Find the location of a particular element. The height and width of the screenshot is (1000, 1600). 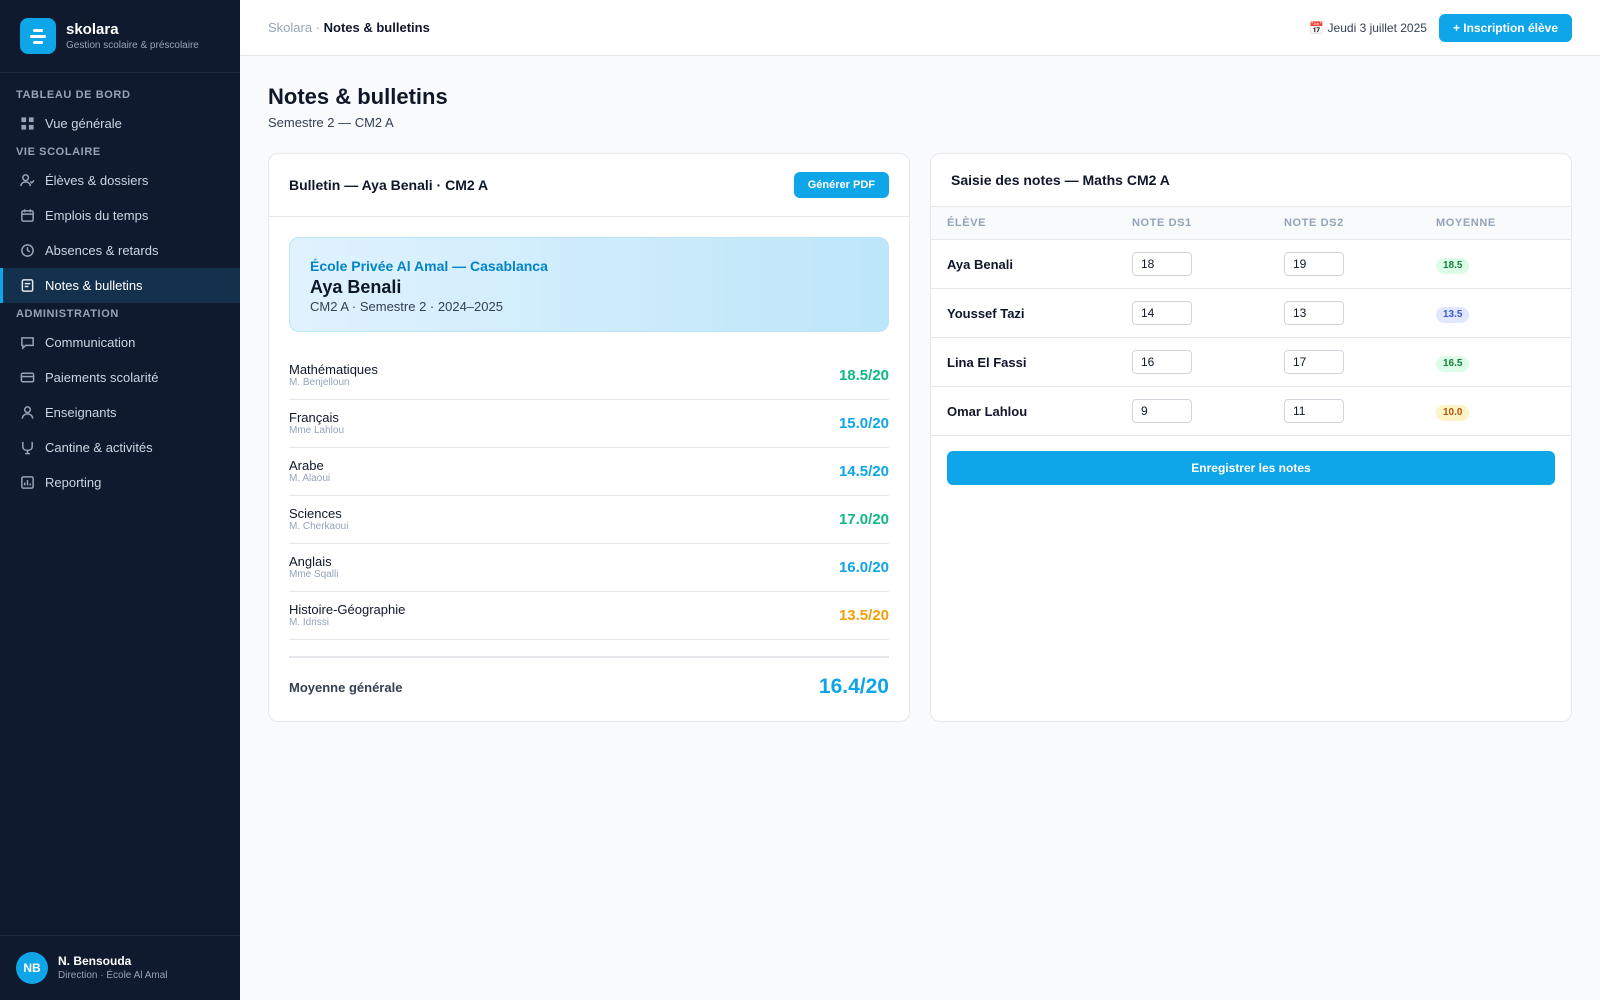

student-name-cell: Youssef Tazi is located at coordinates (986, 313).